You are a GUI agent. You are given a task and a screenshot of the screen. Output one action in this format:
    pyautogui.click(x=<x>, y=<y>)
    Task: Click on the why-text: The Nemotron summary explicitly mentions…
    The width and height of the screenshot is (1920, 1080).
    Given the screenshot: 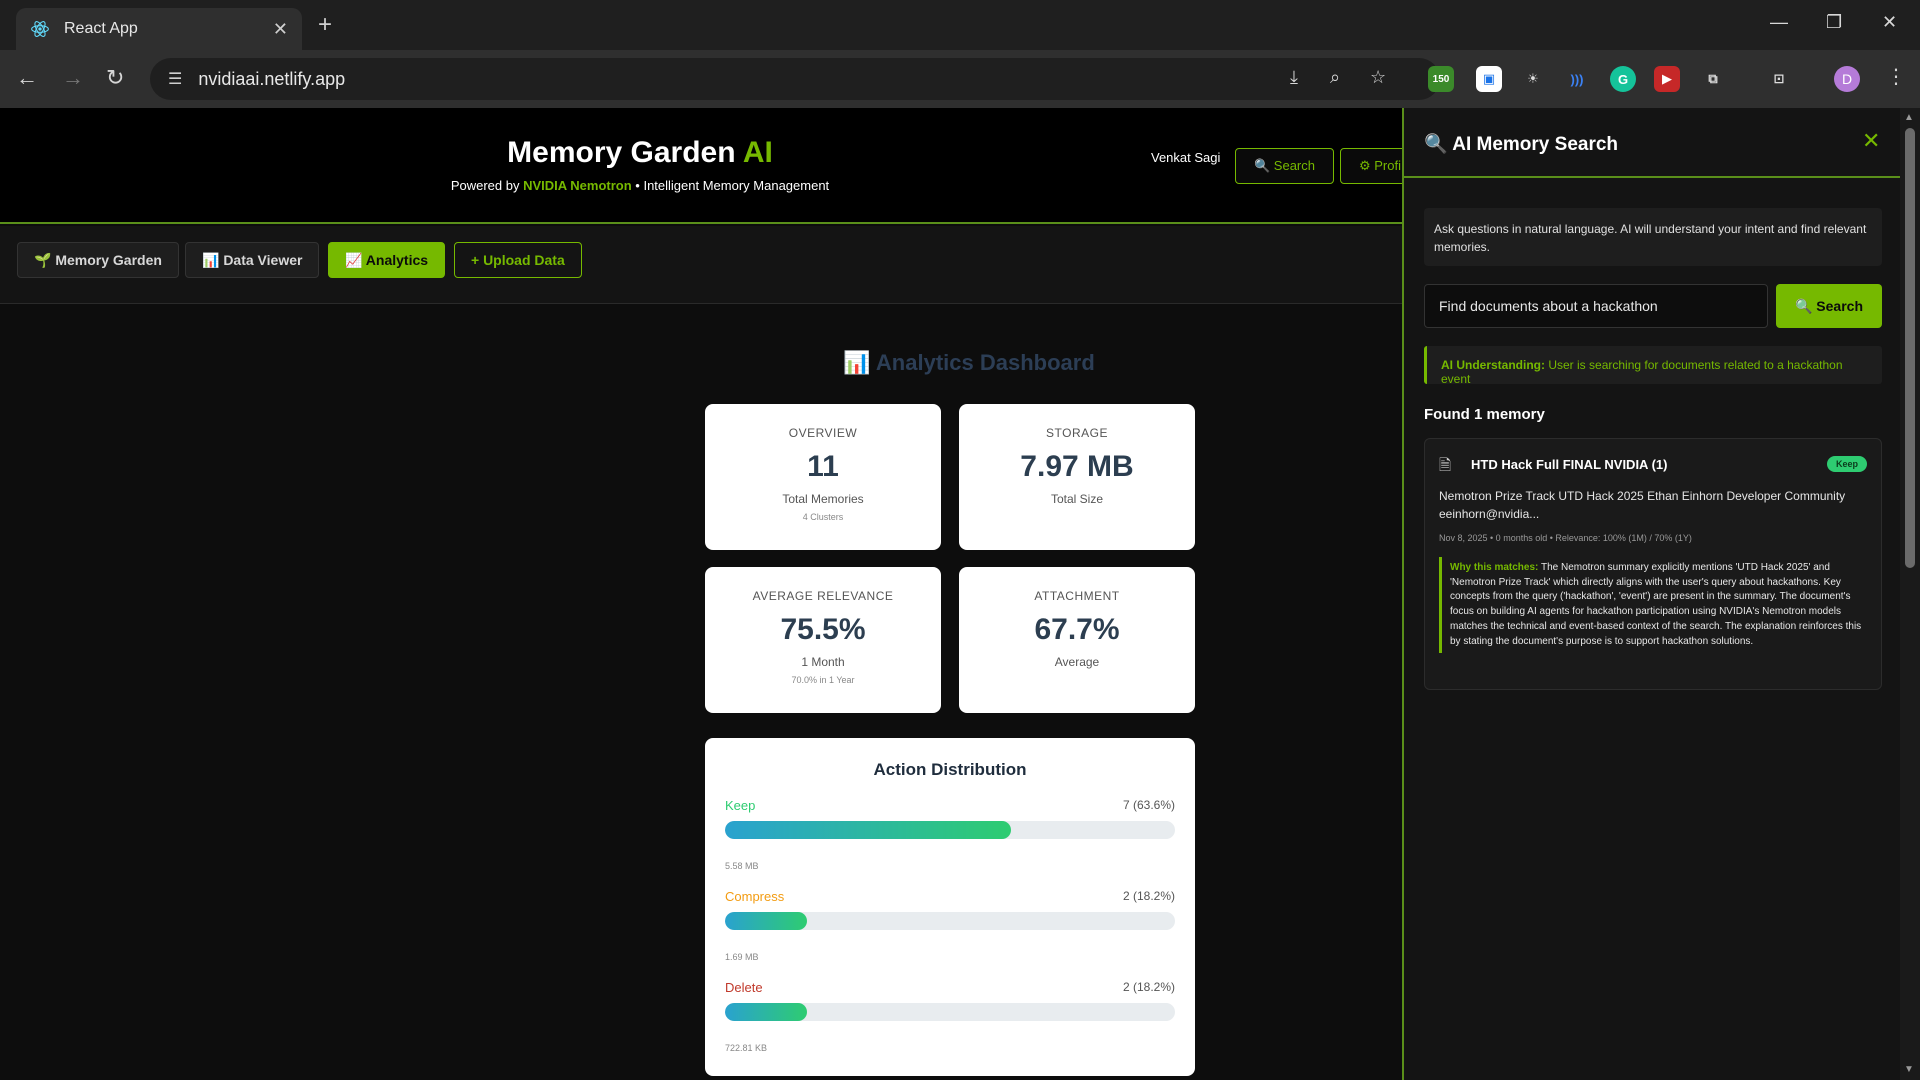 What is the action you would take?
    pyautogui.click(x=1656, y=604)
    